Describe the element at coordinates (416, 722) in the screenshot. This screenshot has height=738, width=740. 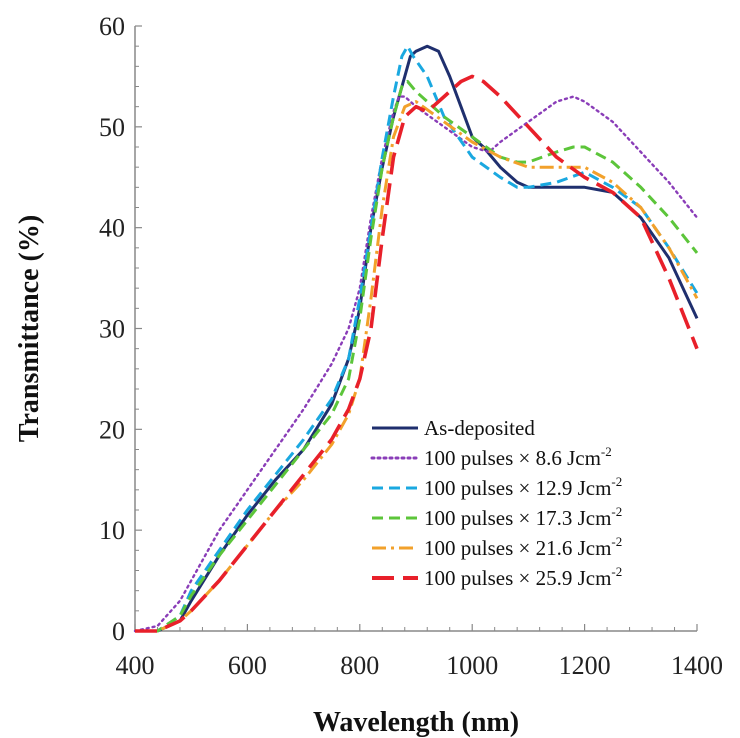
I see `x-axis-title: Wavelength (nm)` at that location.